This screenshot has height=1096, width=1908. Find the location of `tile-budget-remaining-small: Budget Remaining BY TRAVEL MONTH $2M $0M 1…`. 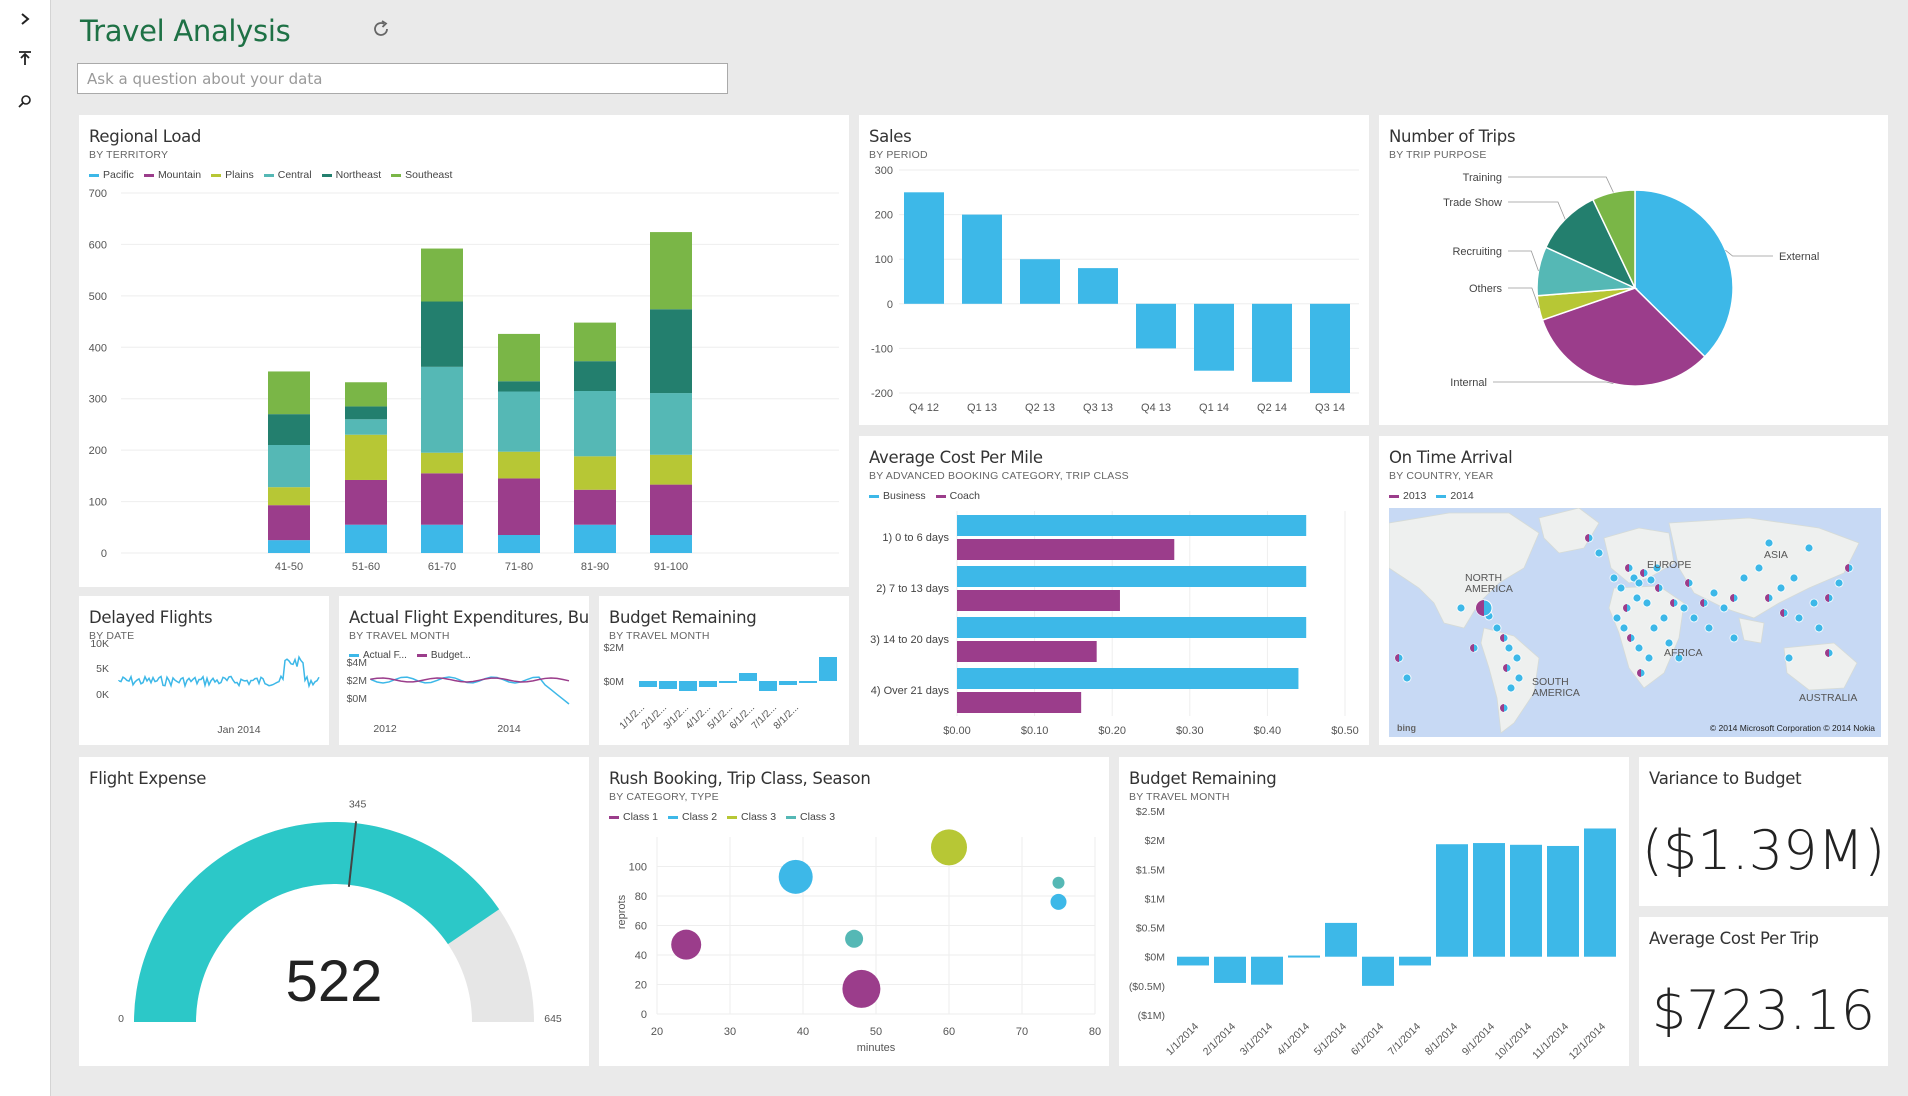

tile-budget-remaining-small: Budget Remaining BY TRAVEL MONTH $2M $0M 1… is located at coordinates (724, 670).